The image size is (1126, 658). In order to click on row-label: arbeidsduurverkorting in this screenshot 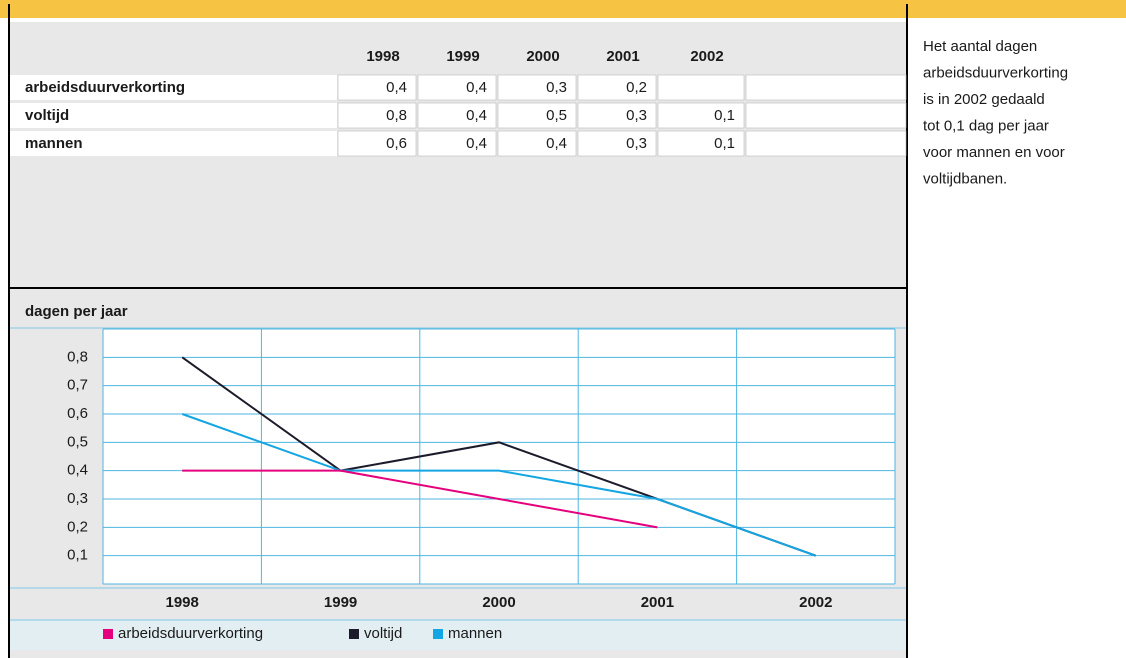, I will do `click(105, 87)`.